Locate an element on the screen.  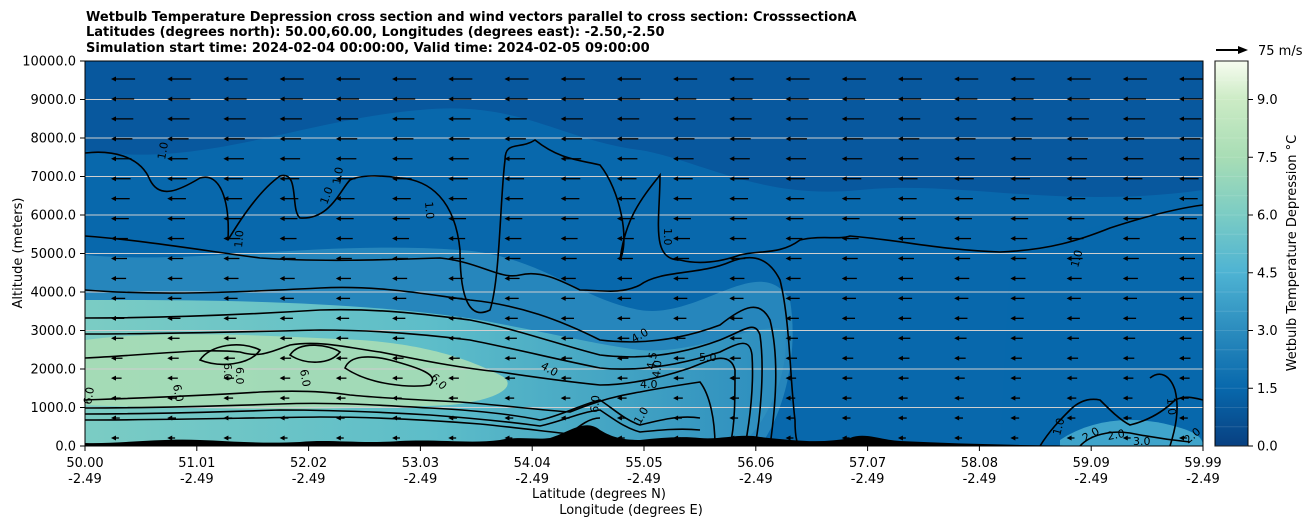
x-tick-label-latitude: 55.05 is located at coordinates (643, 463).